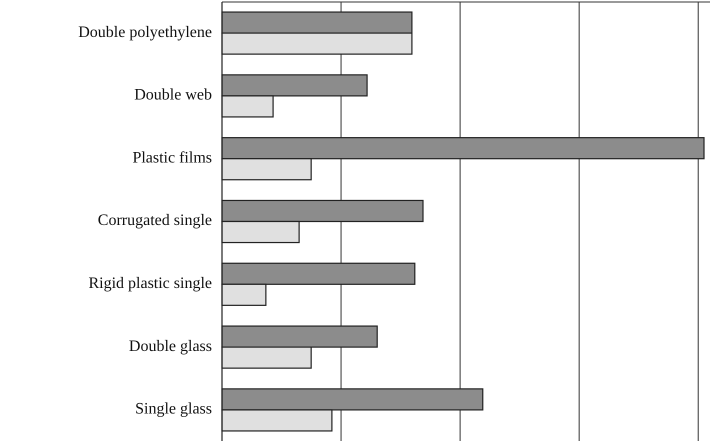 Image resolution: width=719 pixels, height=441 pixels. I want to click on y-tick-label: Double web, so click(173, 95).